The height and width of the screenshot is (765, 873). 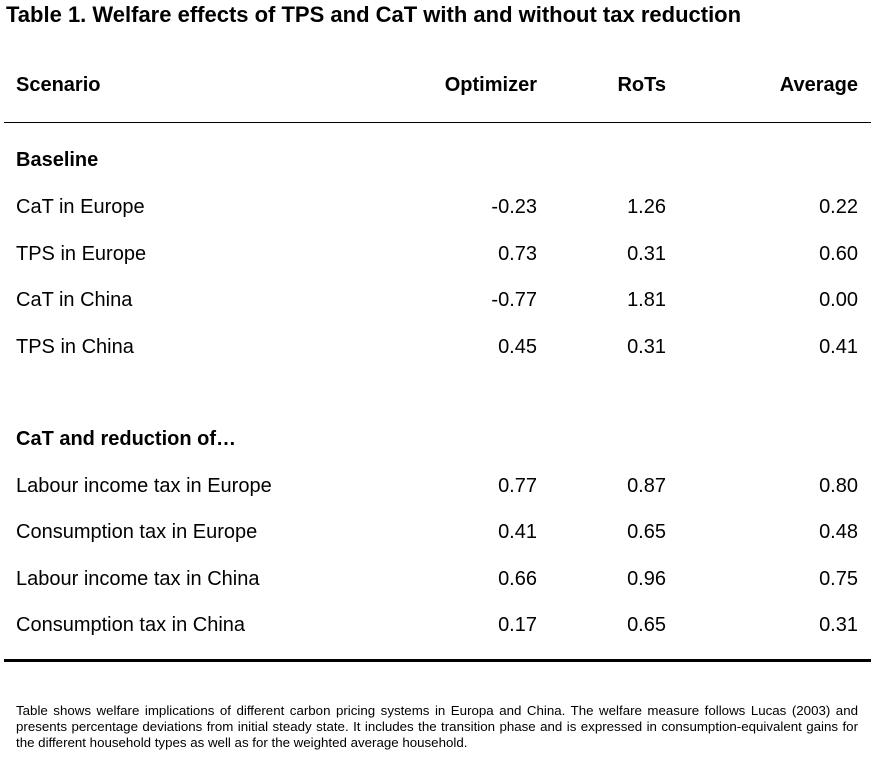 What do you see at coordinates (517, 486) in the screenshot?
I see `optimizer-cell: 0.77` at bounding box center [517, 486].